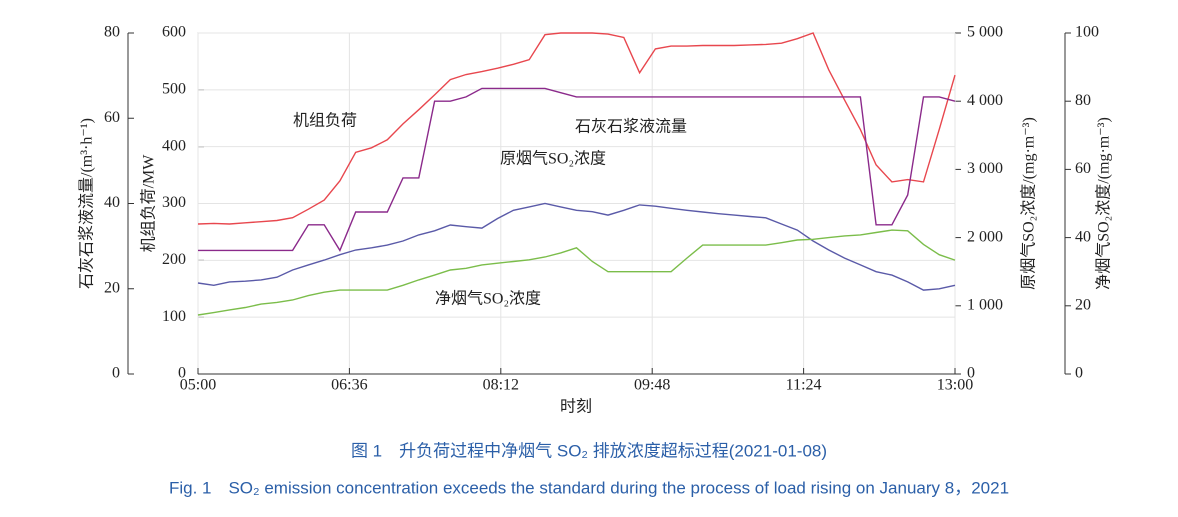  What do you see at coordinates (985, 168) in the screenshot?
I see `y-tick-label: 3 000` at bounding box center [985, 168].